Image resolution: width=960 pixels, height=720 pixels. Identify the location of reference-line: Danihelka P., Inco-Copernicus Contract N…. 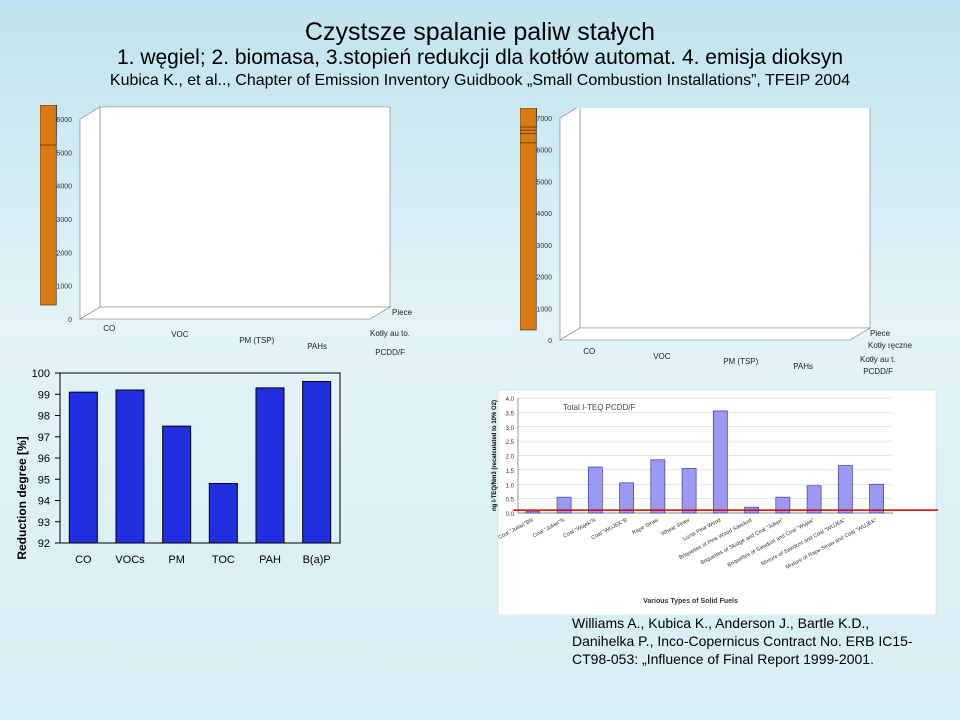
(742, 641).